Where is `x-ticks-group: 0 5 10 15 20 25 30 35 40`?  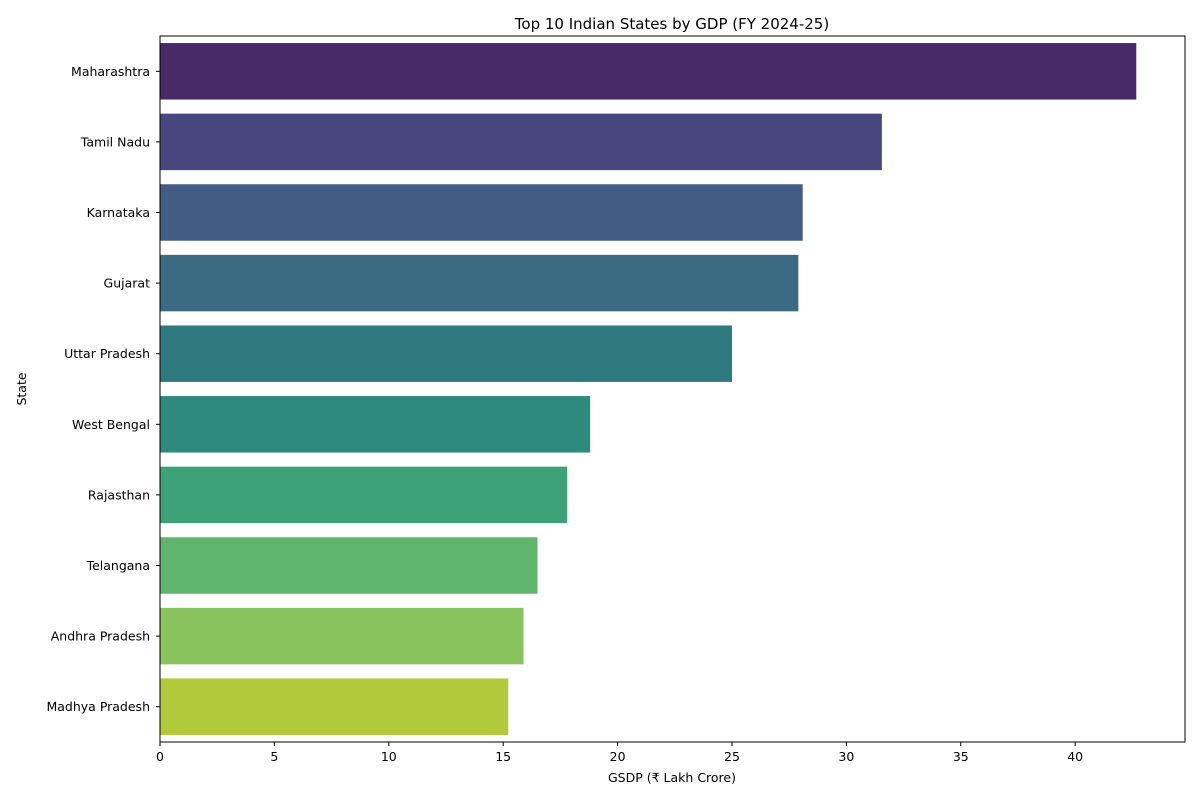 x-ticks-group: 0 5 10 15 20 25 30 35 40 is located at coordinates (619, 753).